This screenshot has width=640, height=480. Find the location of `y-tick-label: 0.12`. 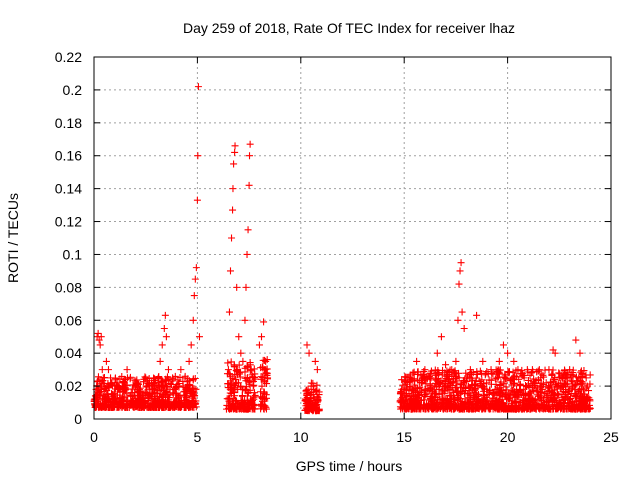

y-tick-label: 0.12 is located at coordinates (68, 222).